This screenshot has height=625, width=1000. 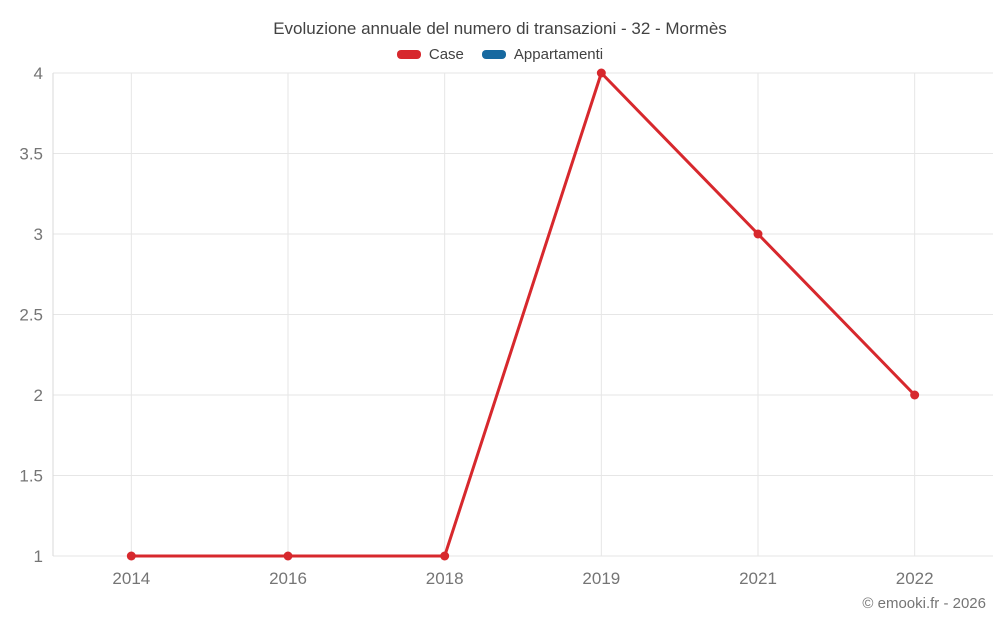 What do you see at coordinates (408, 54) in the screenshot?
I see `case-swatch-icon` at bounding box center [408, 54].